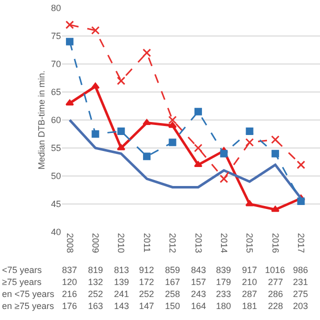  Describe the element at coordinates (276, 294) in the screenshot. I see `text: 286` at that location.